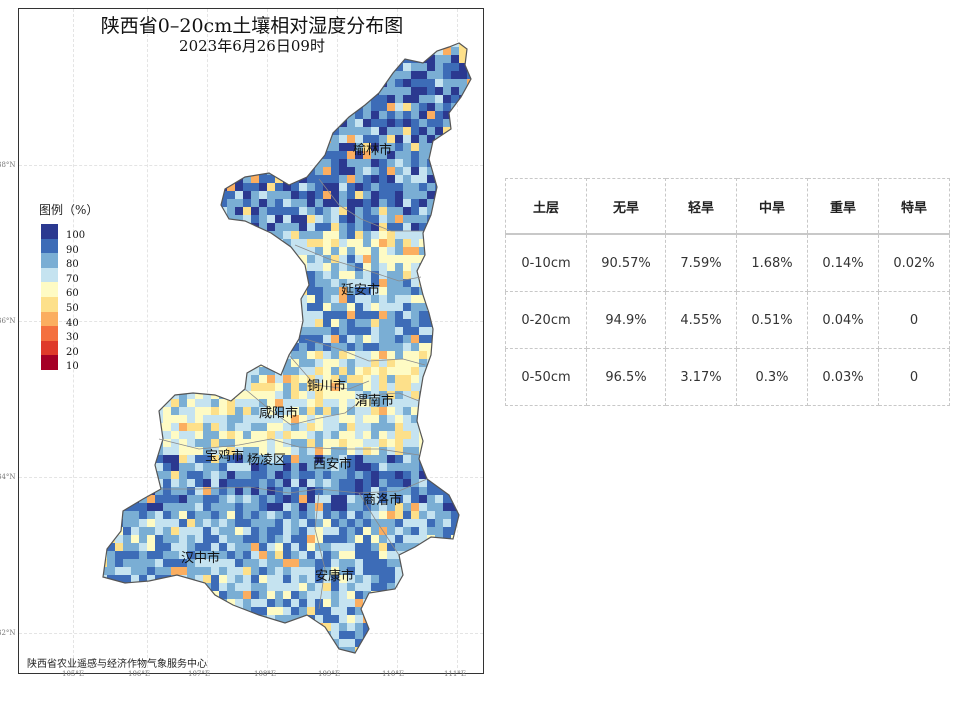 Image resolution: width=960 pixels, height=701 pixels. Describe the element at coordinates (546, 377) in the screenshot. I see `table-cell: 0-50cm` at that location.